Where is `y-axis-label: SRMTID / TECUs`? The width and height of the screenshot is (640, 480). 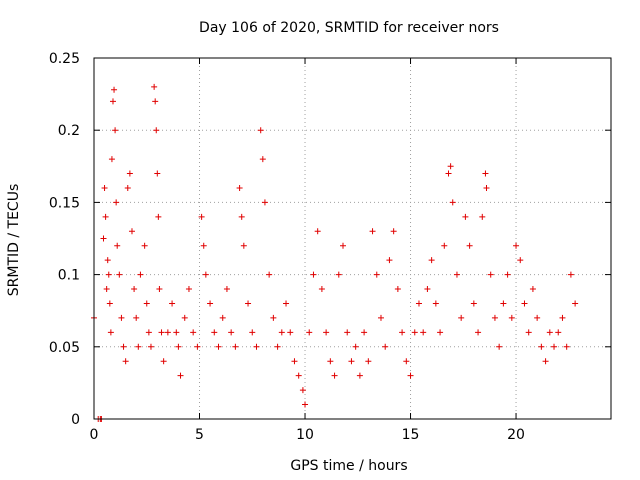
y-axis-label: SRMTID / TECUs is located at coordinates (14, 240).